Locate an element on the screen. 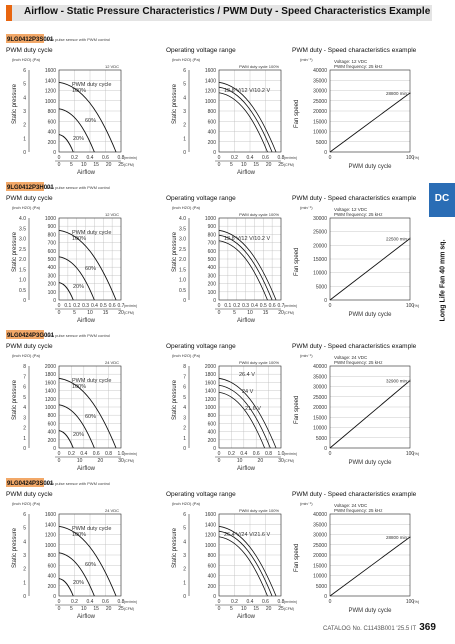 This screenshot has height=644, width=455. cfm-tick: 20 is located at coordinates (109, 165).